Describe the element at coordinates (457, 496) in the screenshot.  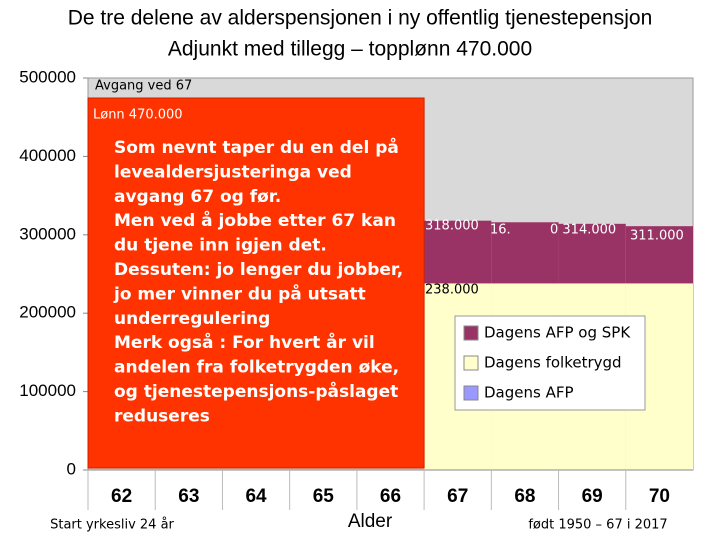
I see `x-tick-label: 67` at that location.